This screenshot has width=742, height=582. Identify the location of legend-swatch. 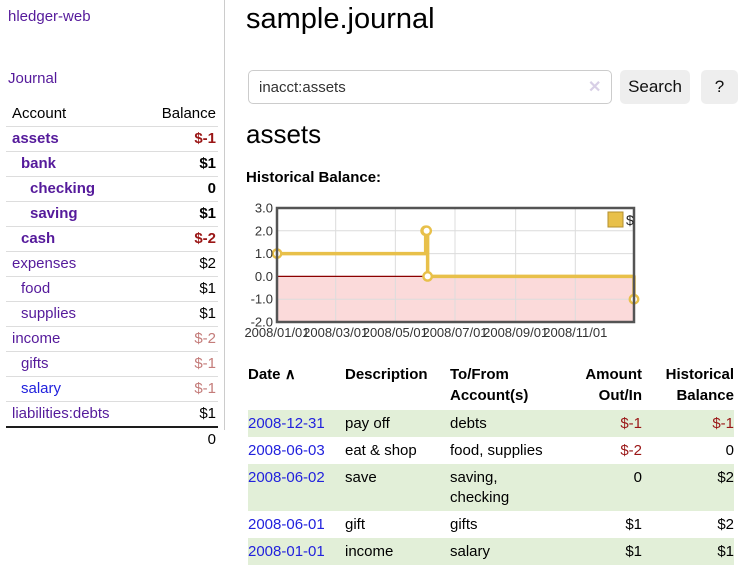
(615, 219).